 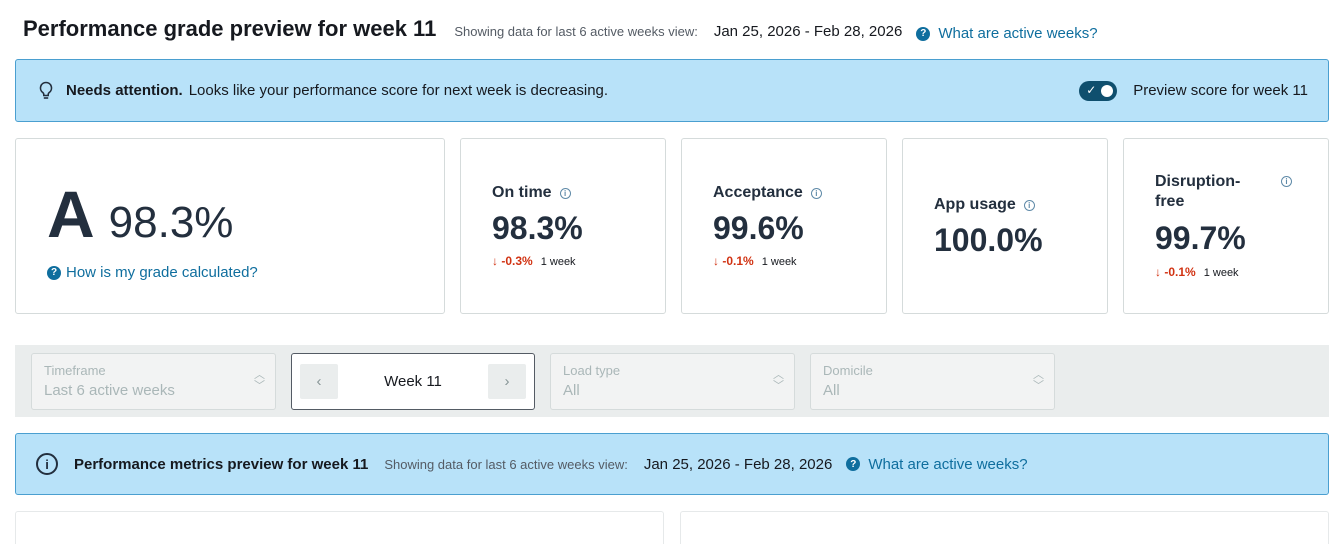 What do you see at coordinates (517, 261) in the screenshot?
I see `change-value: -0.3%` at bounding box center [517, 261].